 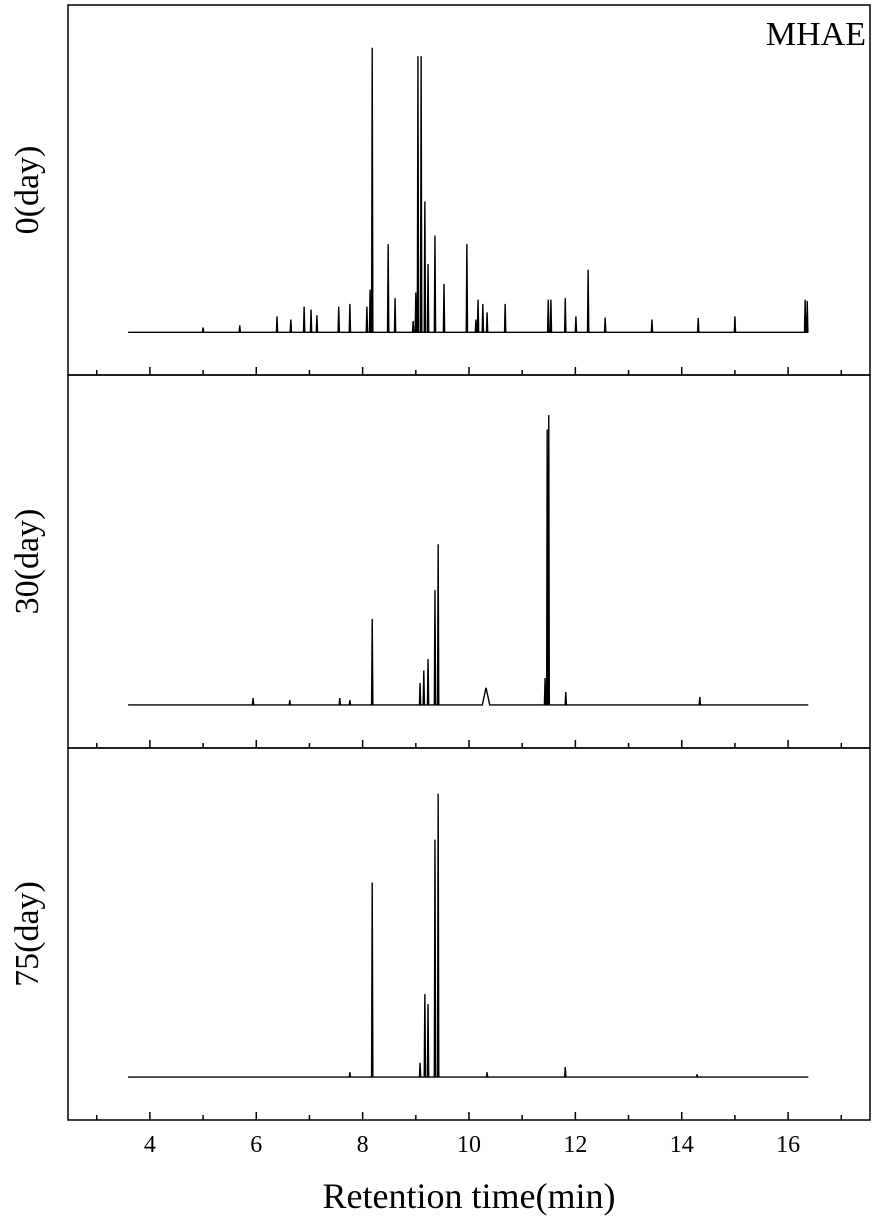 What do you see at coordinates (150, 1145) in the screenshot?
I see `x-tick-label: 4` at bounding box center [150, 1145].